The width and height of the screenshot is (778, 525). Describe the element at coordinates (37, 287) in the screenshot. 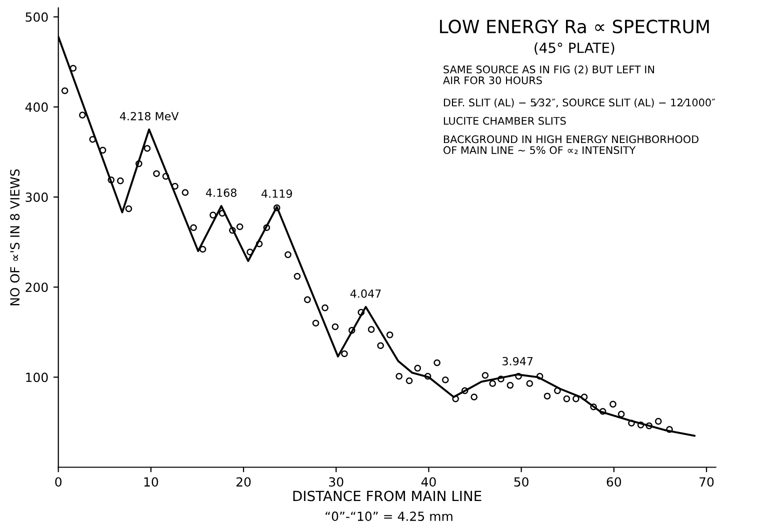

I see `y-tick-label: 200` at that location.